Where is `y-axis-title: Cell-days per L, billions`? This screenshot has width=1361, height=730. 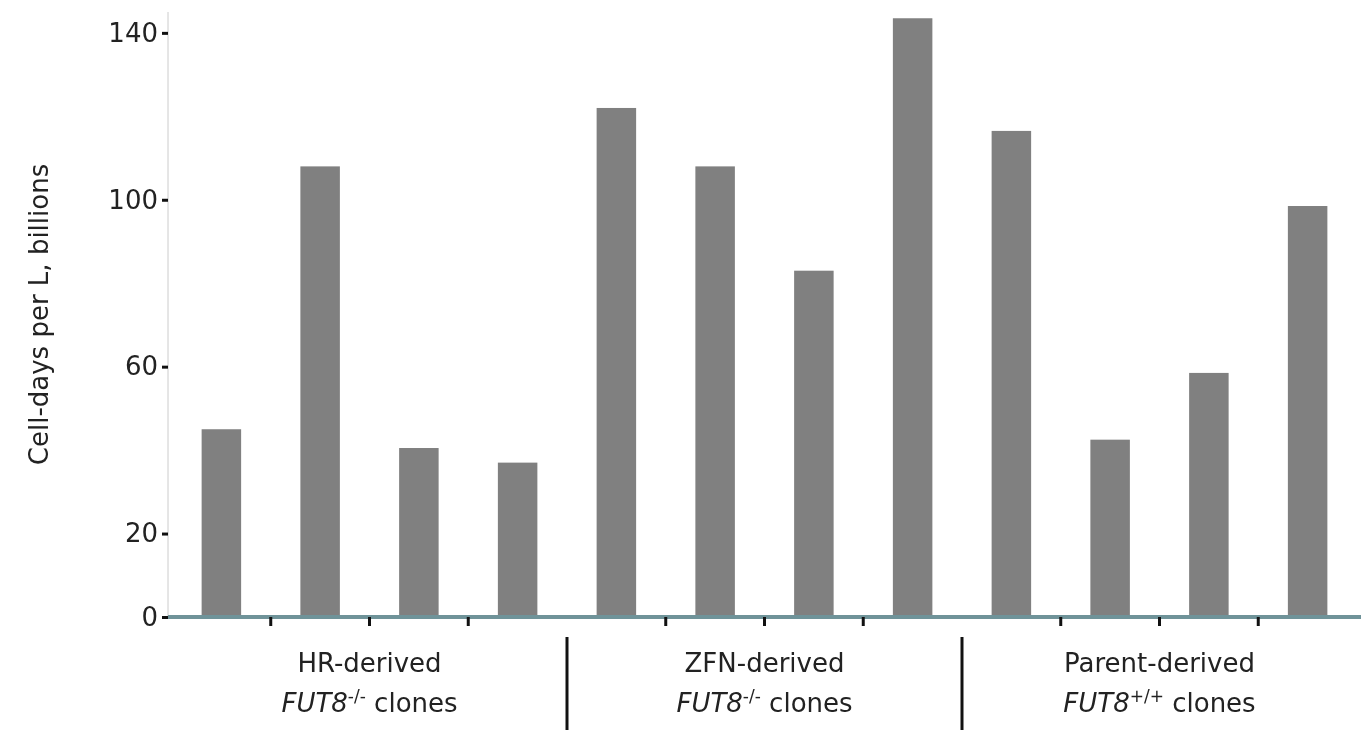 y-axis-title: Cell-days per L, billions is located at coordinates (39, 314).